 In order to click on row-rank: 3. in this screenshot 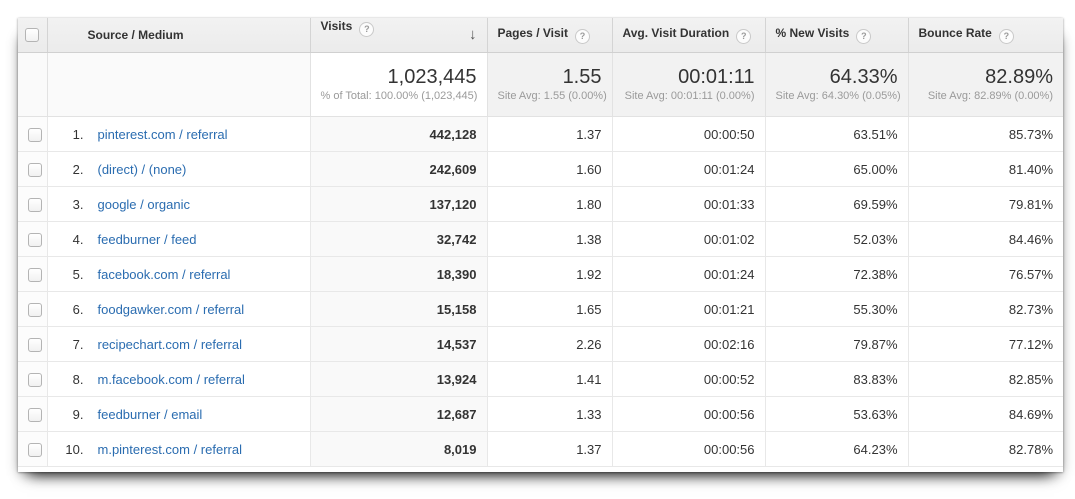, I will do `click(78, 204)`.